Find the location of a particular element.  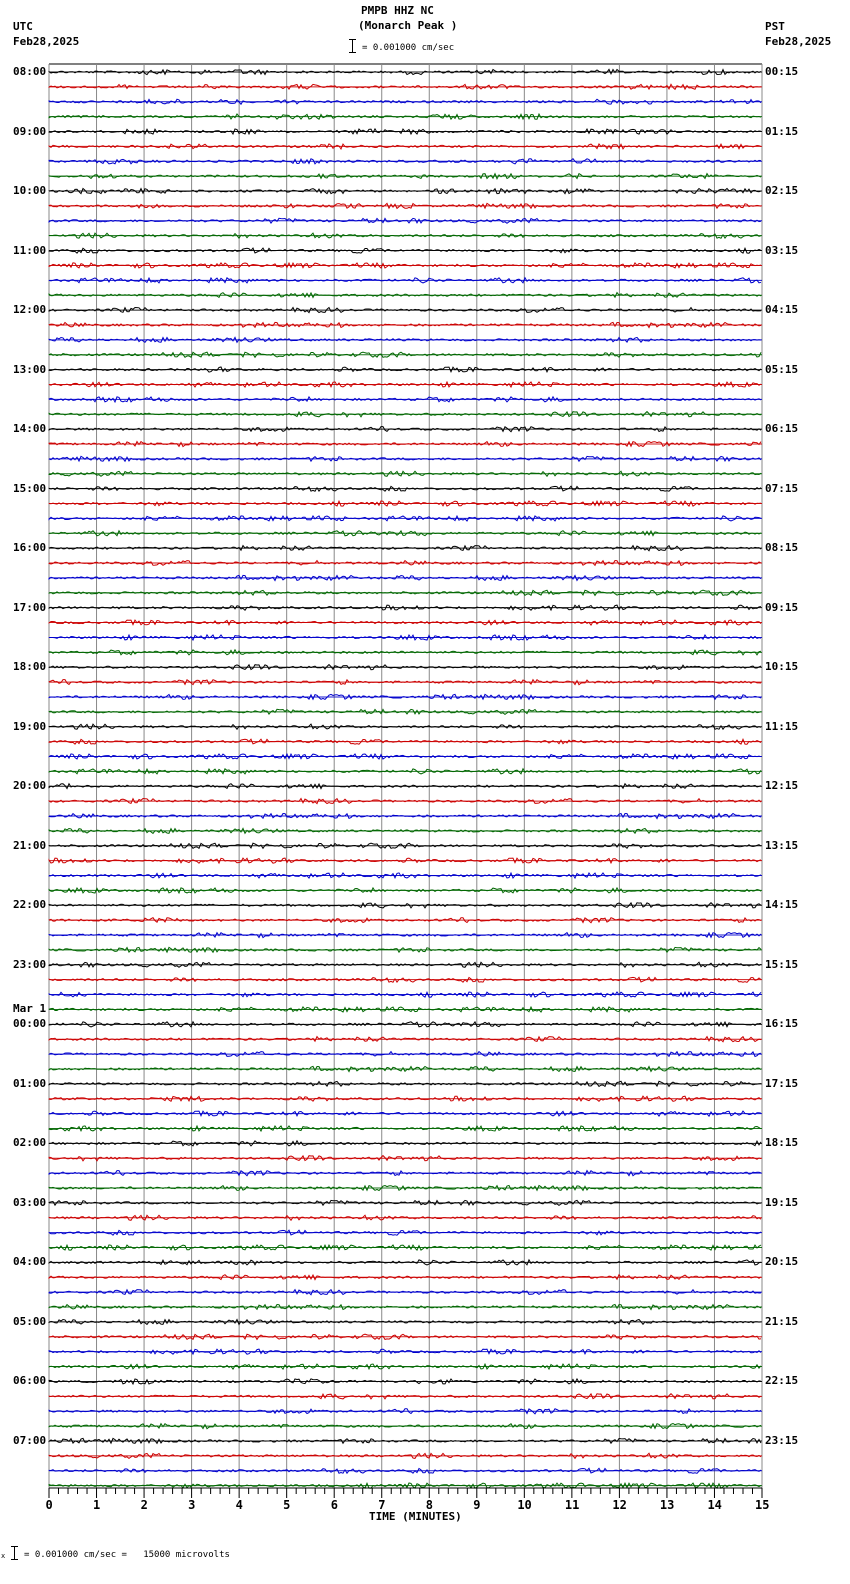

right-hour-label: 00:15 is located at coordinates (782, 71).